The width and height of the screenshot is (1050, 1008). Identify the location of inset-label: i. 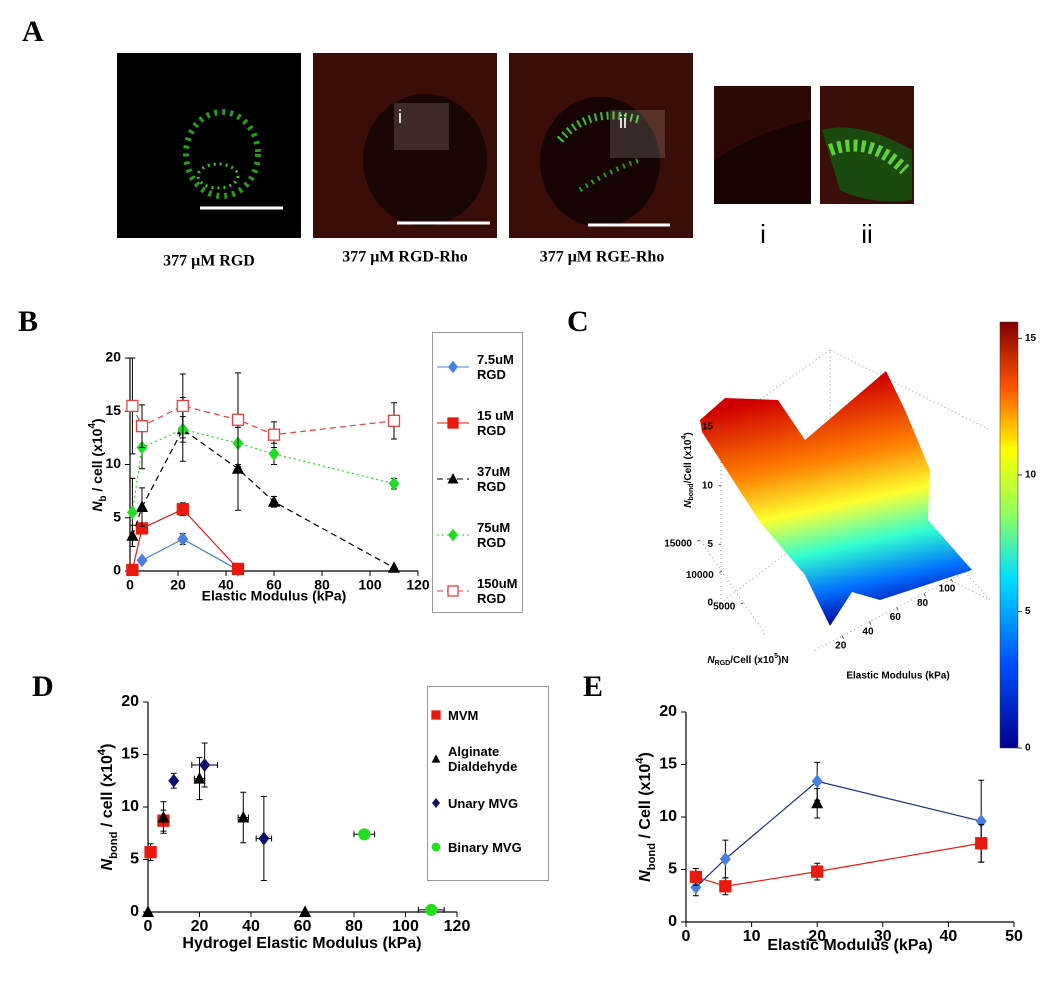
(763, 234).